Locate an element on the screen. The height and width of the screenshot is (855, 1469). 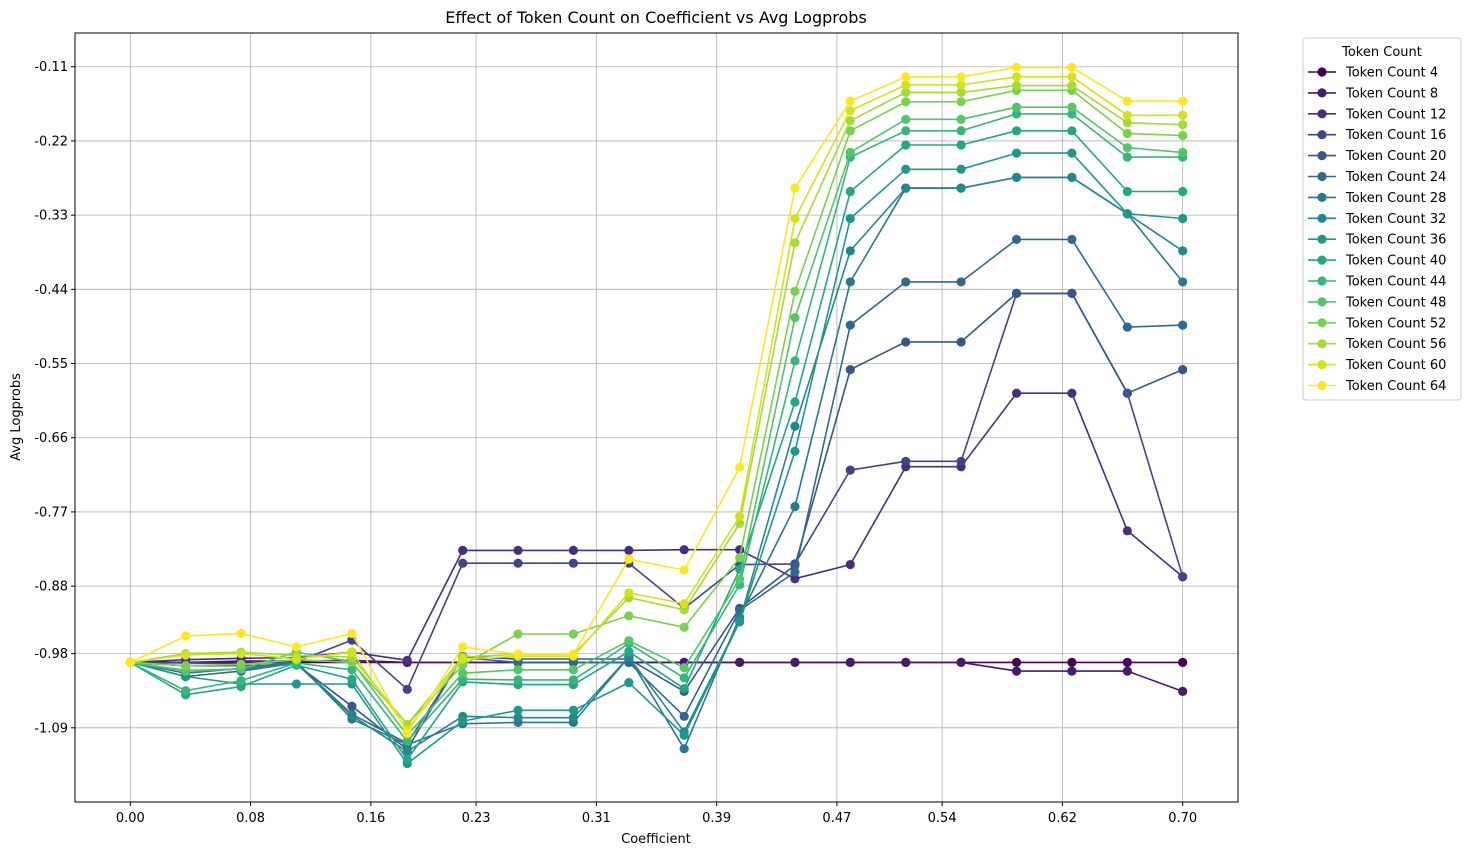
legend-label: Token Count 12 is located at coordinates (1395, 114).